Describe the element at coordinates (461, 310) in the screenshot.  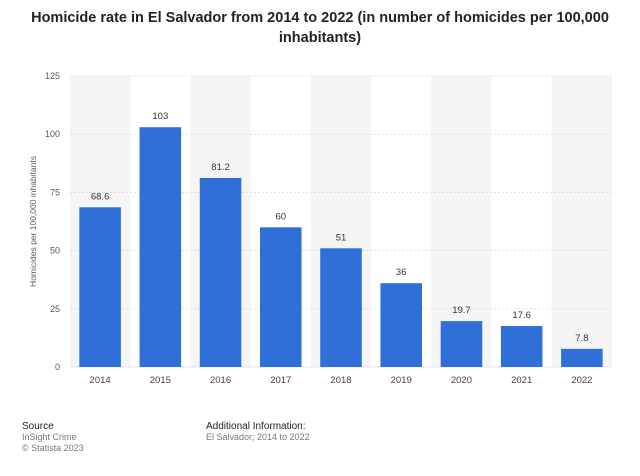
I see `data-label-2020: 19.7` at that location.